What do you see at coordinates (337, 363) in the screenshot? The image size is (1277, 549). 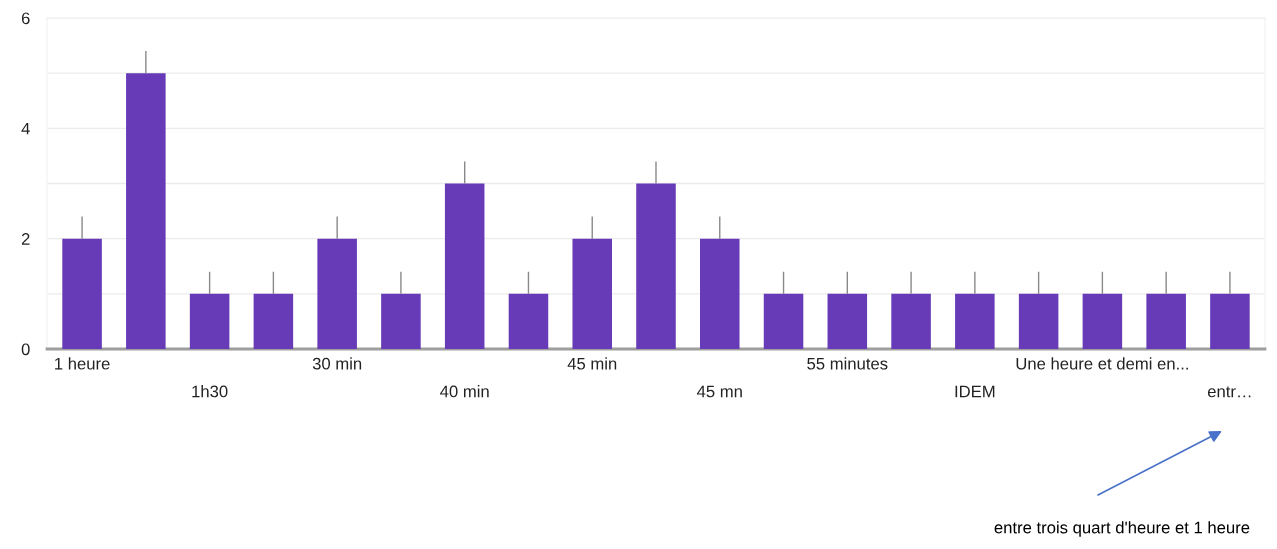 I see `x-tick-label: 30 min` at bounding box center [337, 363].